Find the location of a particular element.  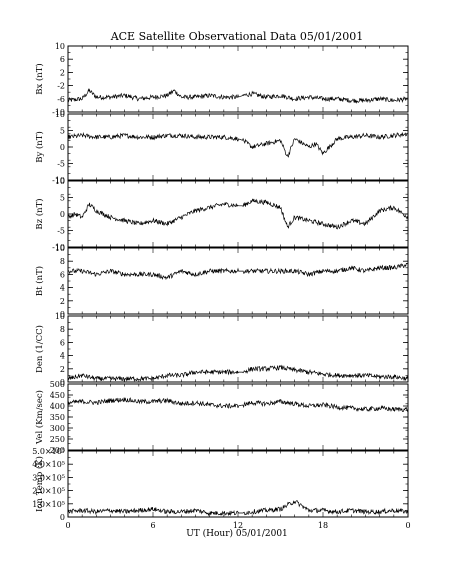

y-axis-label-bx: Bx (nT) is located at coordinates (39, 79).